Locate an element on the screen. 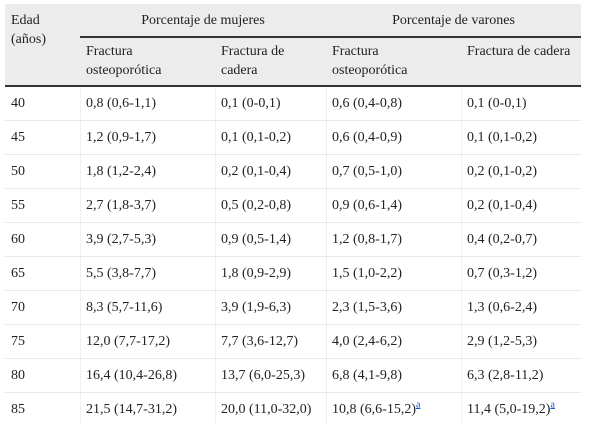  cell-women-hip: 1,8 (0,9-2,9) is located at coordinates (270, 273).